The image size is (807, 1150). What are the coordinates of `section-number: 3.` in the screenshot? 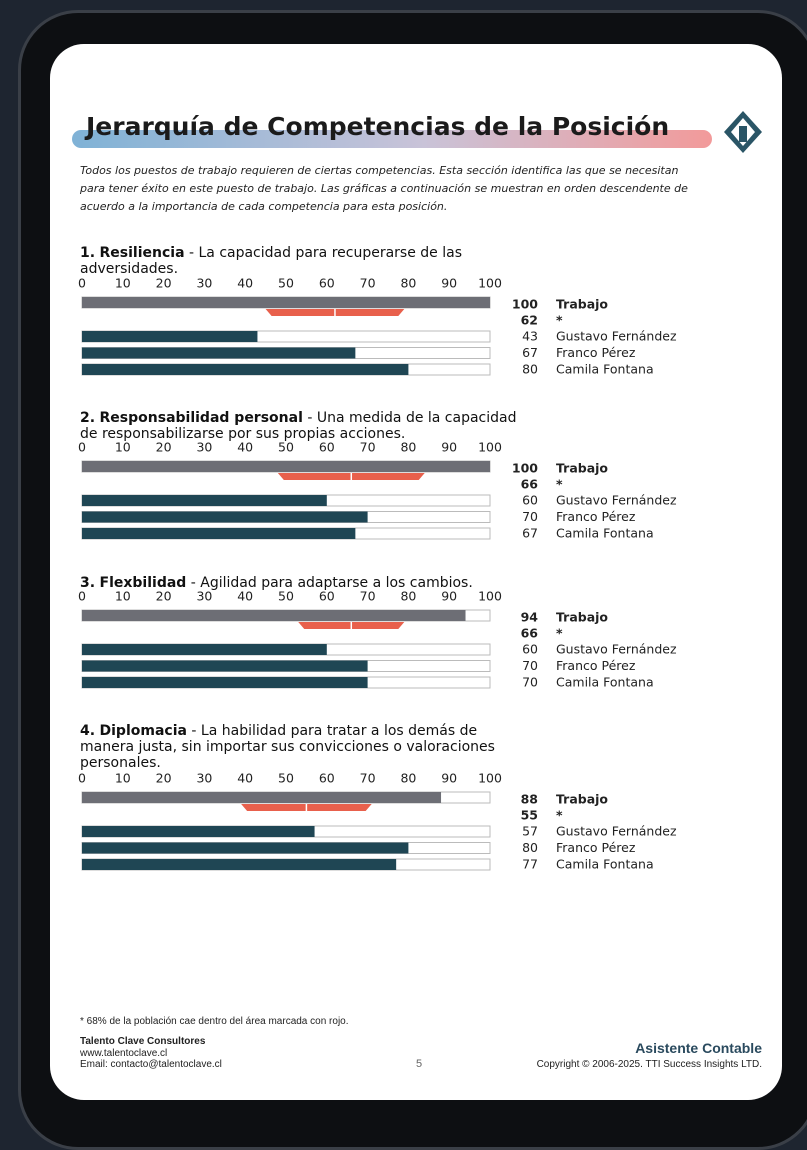 It's located at (88, 583).